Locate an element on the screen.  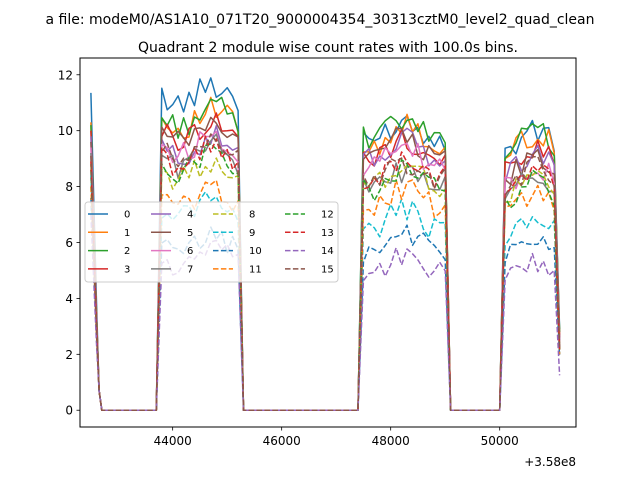
legend-label-3: 3 is located at coordinates (127, 269).